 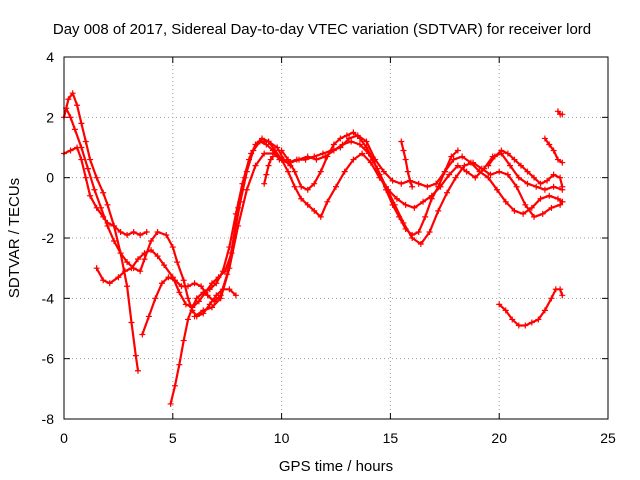 I want to click on y-tick-label: 4, so click(x=50, y=57).